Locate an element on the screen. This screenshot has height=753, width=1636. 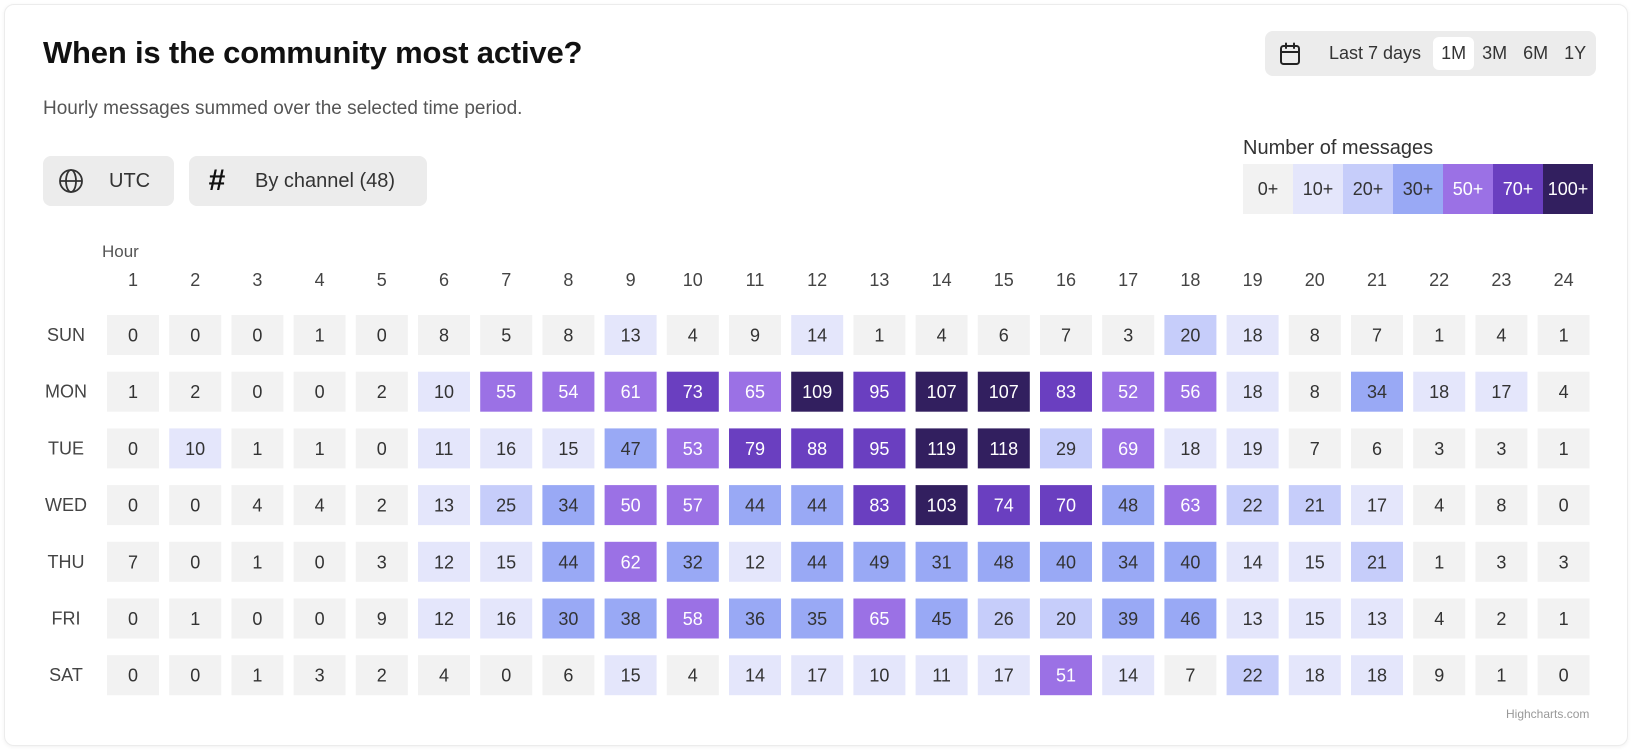
range-option-3m: 3M is located at coordinates (1495, 53).